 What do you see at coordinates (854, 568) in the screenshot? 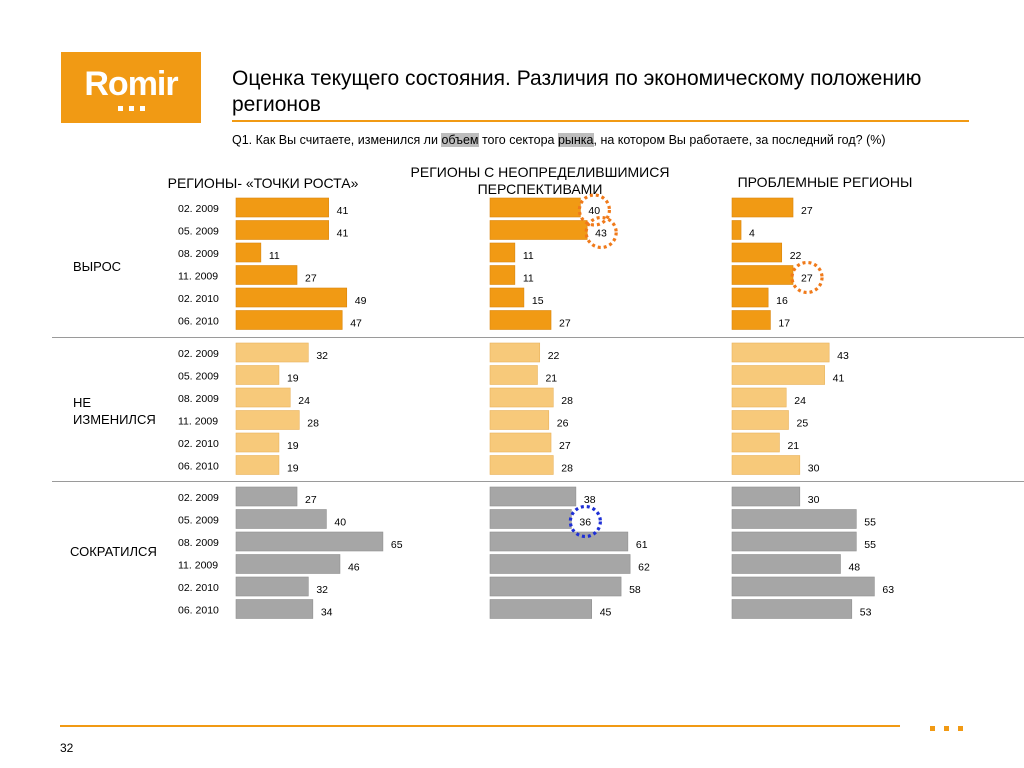
I see `value-label: 48` at bounding box center [854, 568].